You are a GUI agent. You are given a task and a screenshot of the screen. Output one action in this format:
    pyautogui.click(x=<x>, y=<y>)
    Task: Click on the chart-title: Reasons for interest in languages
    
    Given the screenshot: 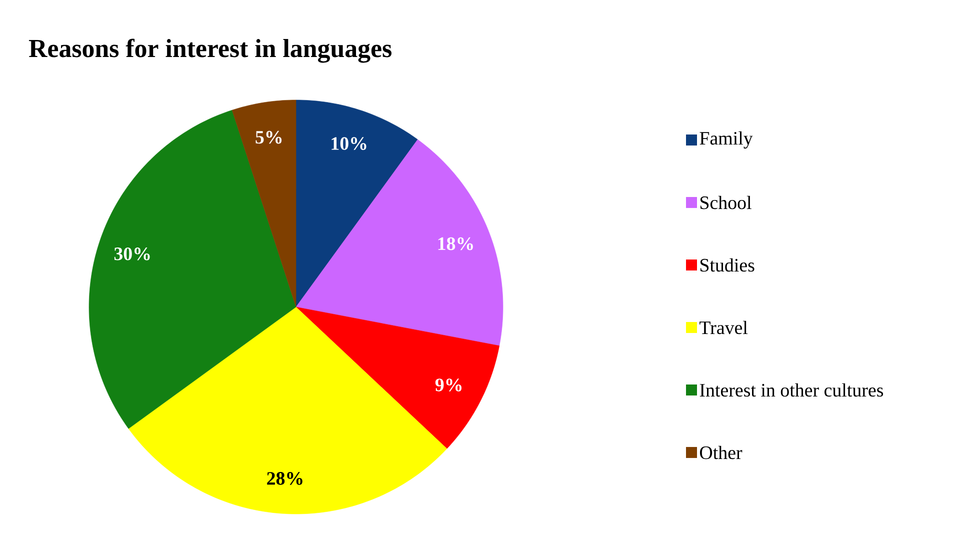 What is the action you would take?
    pyautogui.click(x=210, y=50)
    